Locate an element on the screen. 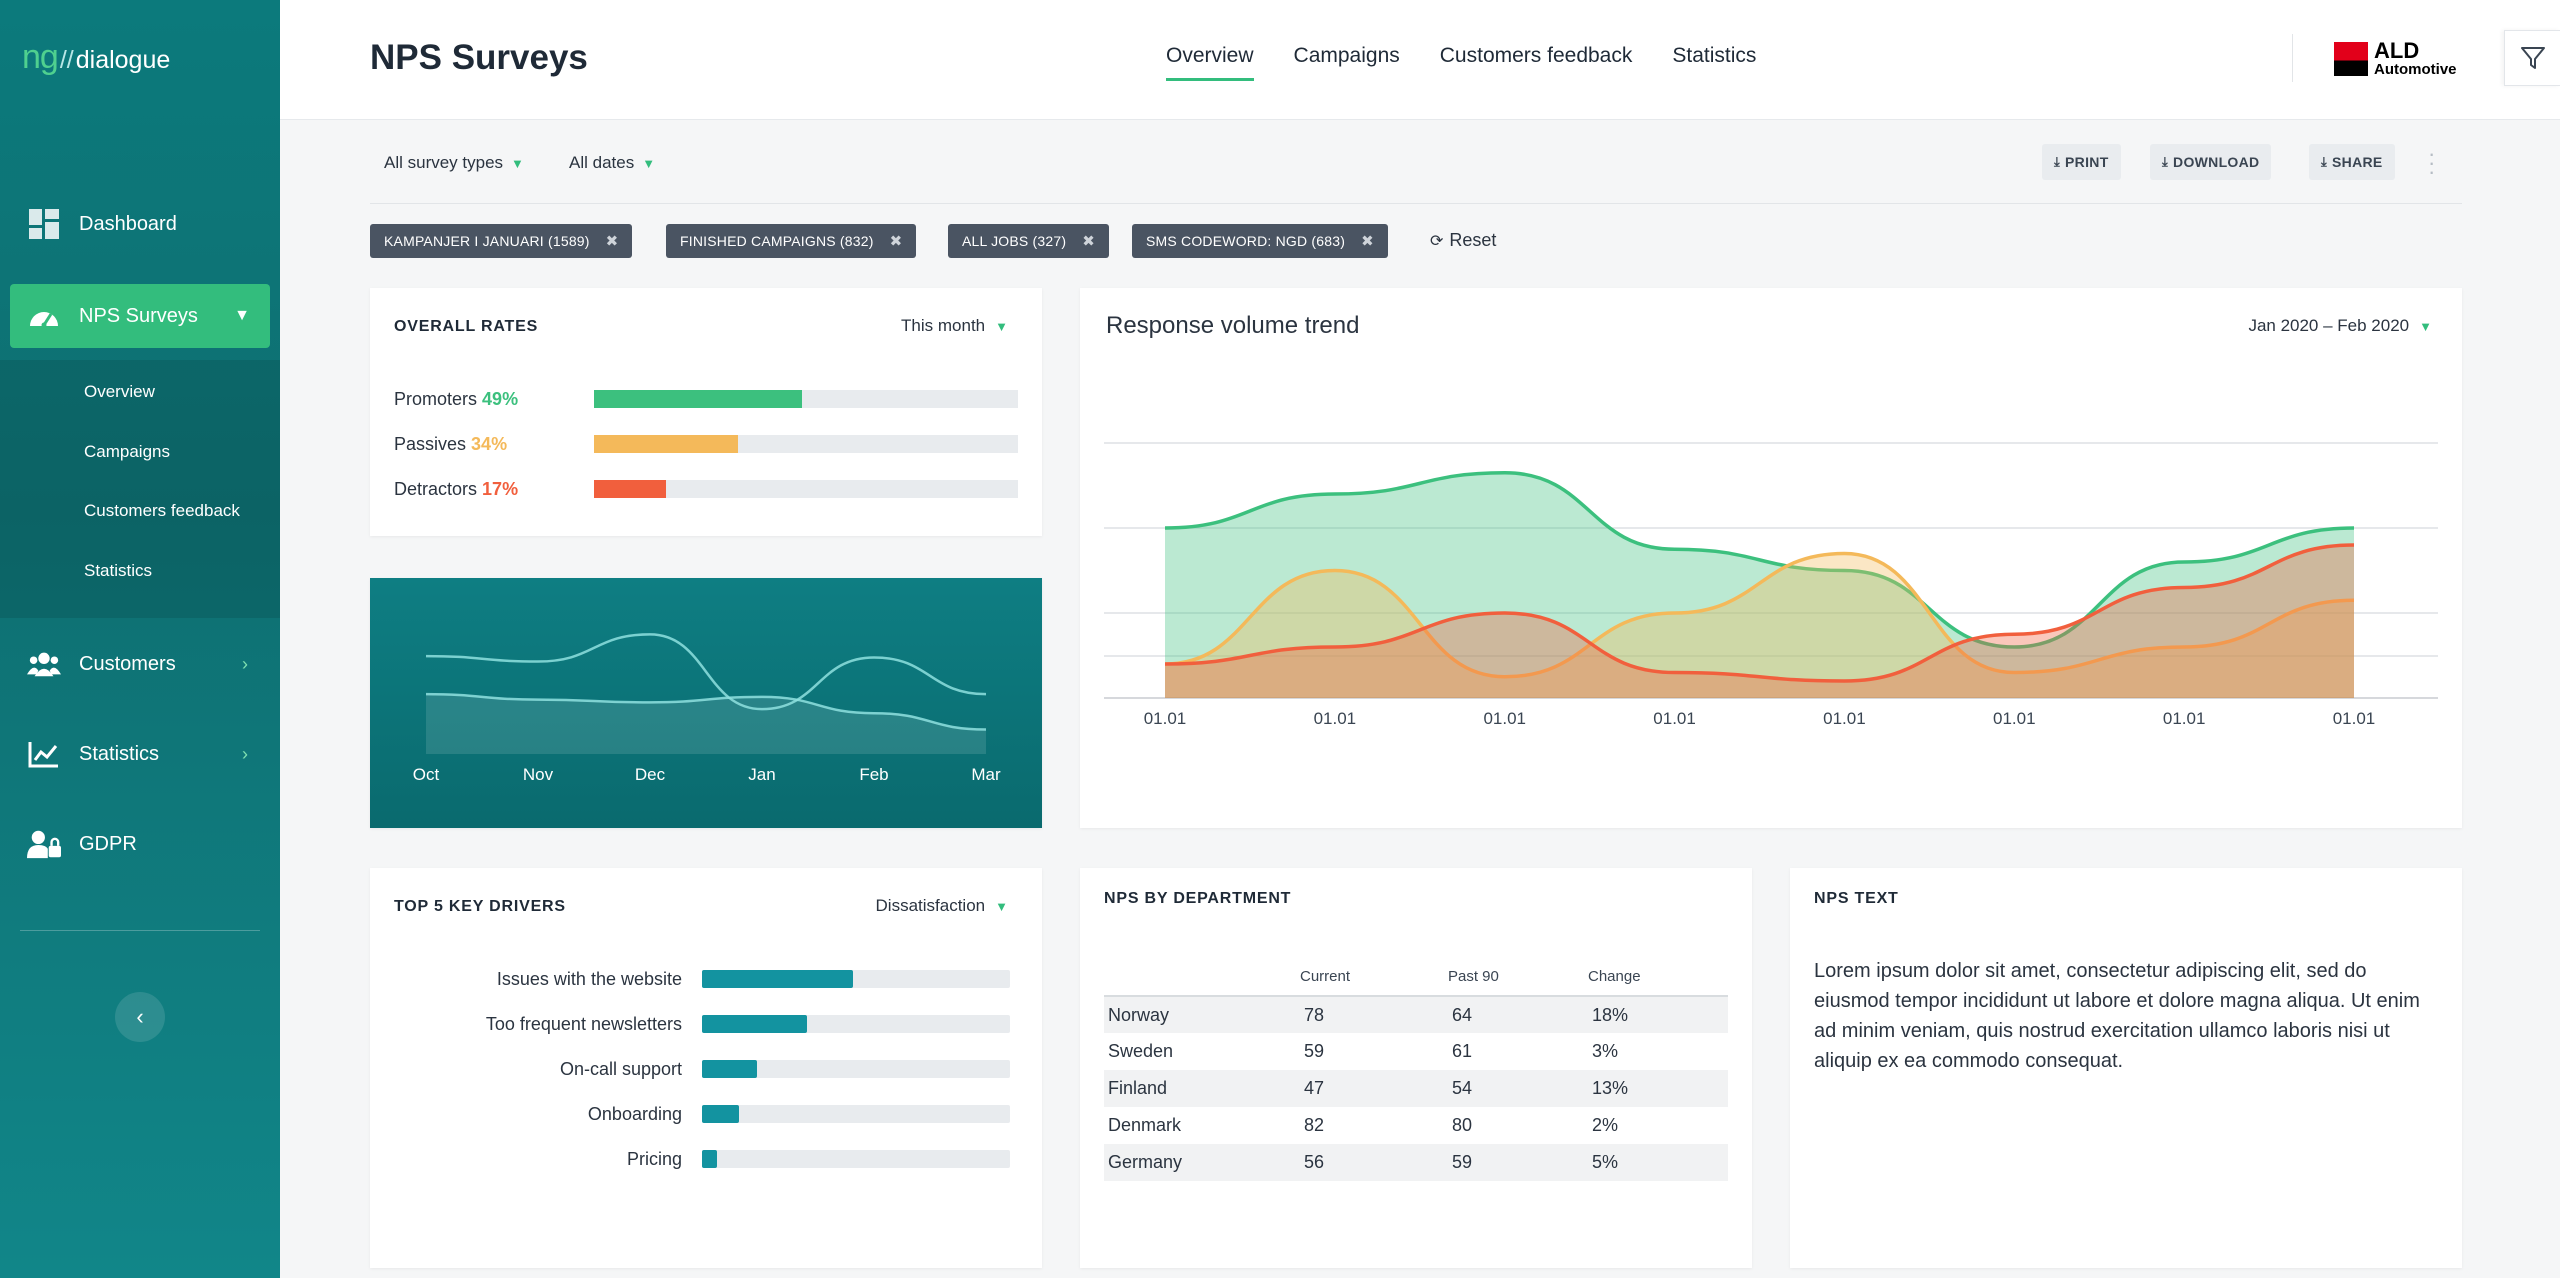 The width and height of the screenshot is (2560, 1278). gauge-icon is located at coordinates (44, 316).